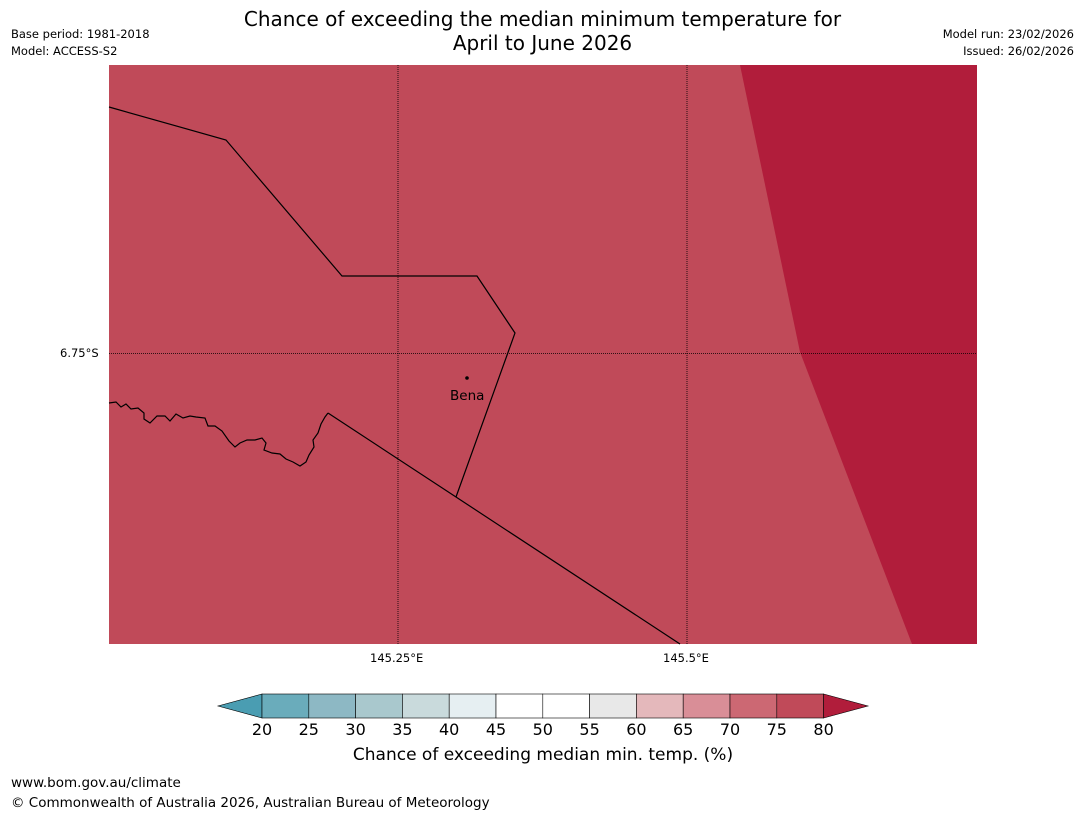  I want to click on colorbar-tick-label: 40, so click(449, 729).